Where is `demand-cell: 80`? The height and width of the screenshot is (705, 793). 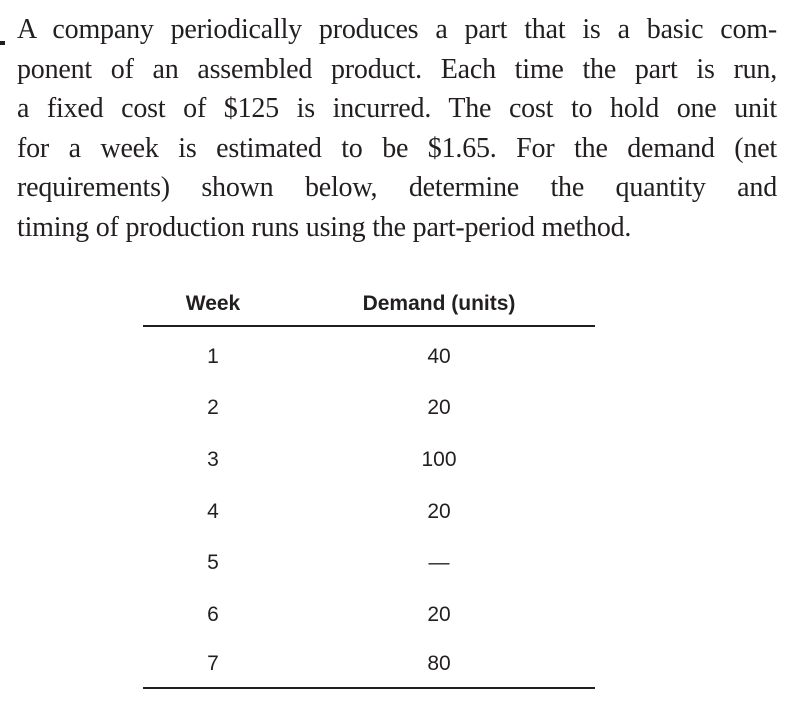
demand-cell: 80 is located at coordinates (439, 664).